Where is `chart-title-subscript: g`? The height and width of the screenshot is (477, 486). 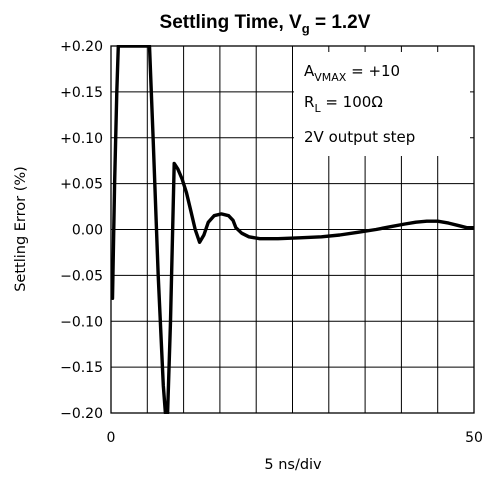 chart-title-subscript: g is located at coordinates (306, 28).